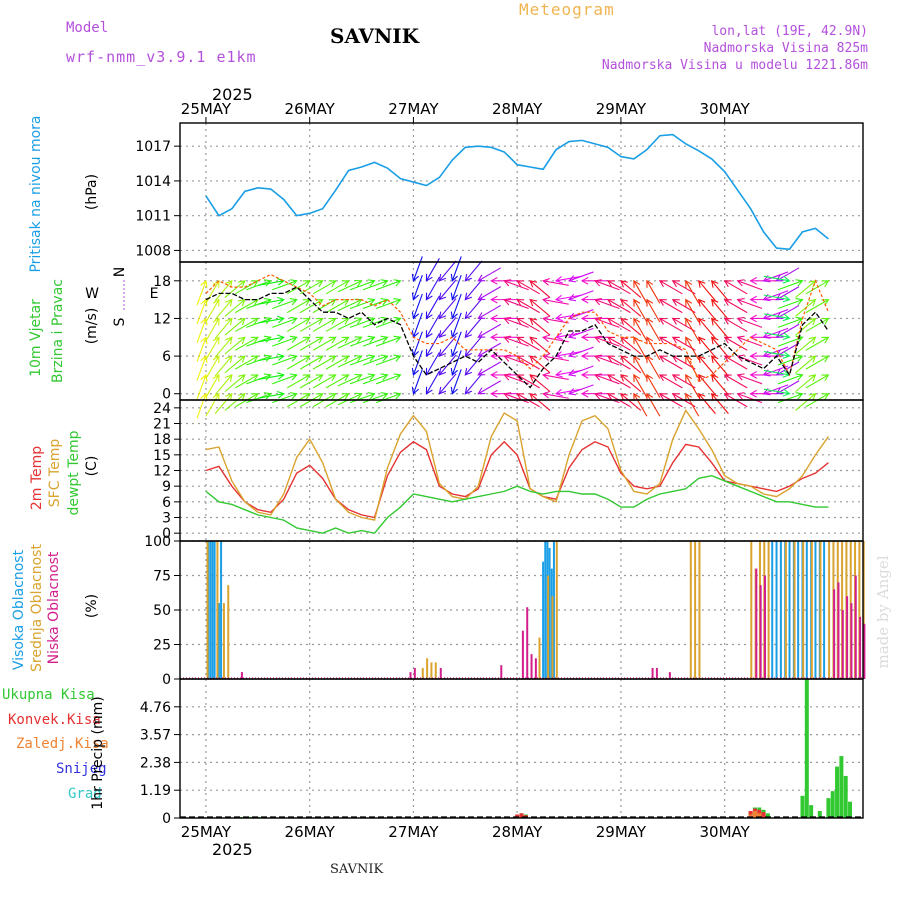  Describe the element at coordinates (162, 425) in the screenshot. I see `temp-tick-label: 21` at that location.